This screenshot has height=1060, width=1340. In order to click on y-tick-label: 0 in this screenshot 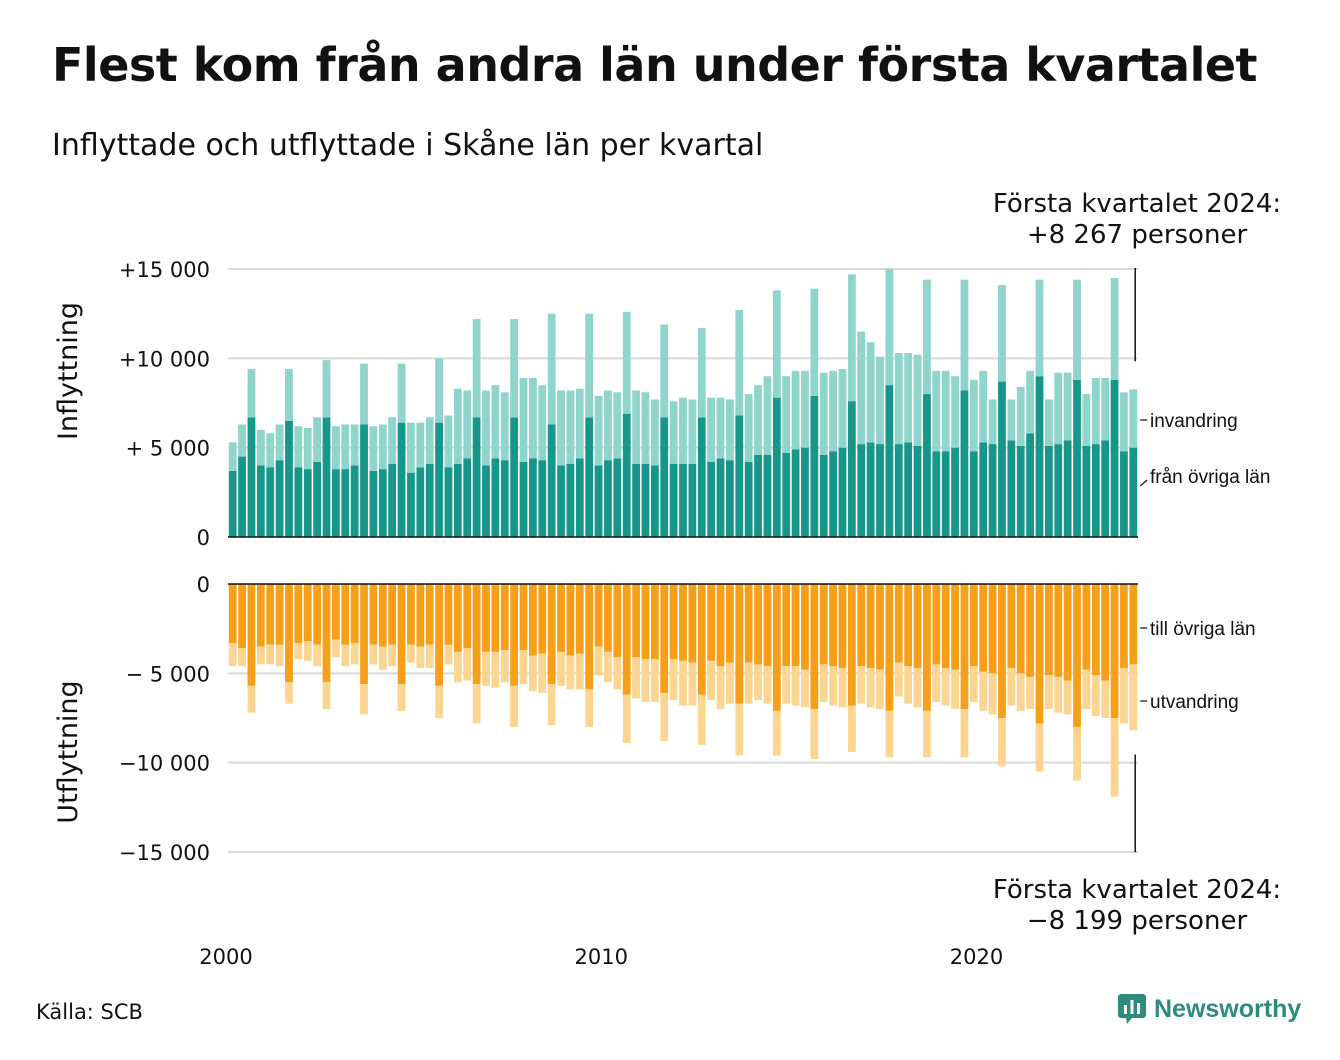, I will do `click(203, 585)`.